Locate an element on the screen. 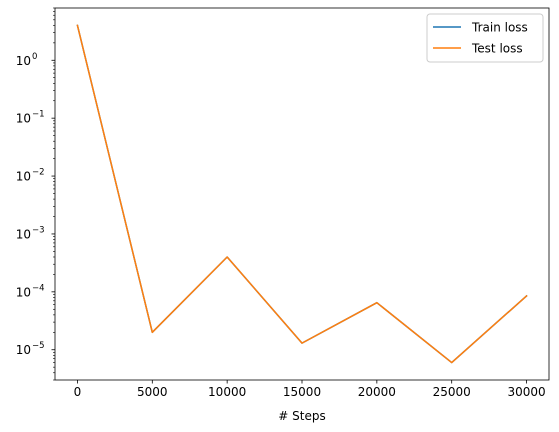 Image resolution: width=559 pixels, height=432 pixels. x-tick-label: 10000 is located at coordinates (227, 392).